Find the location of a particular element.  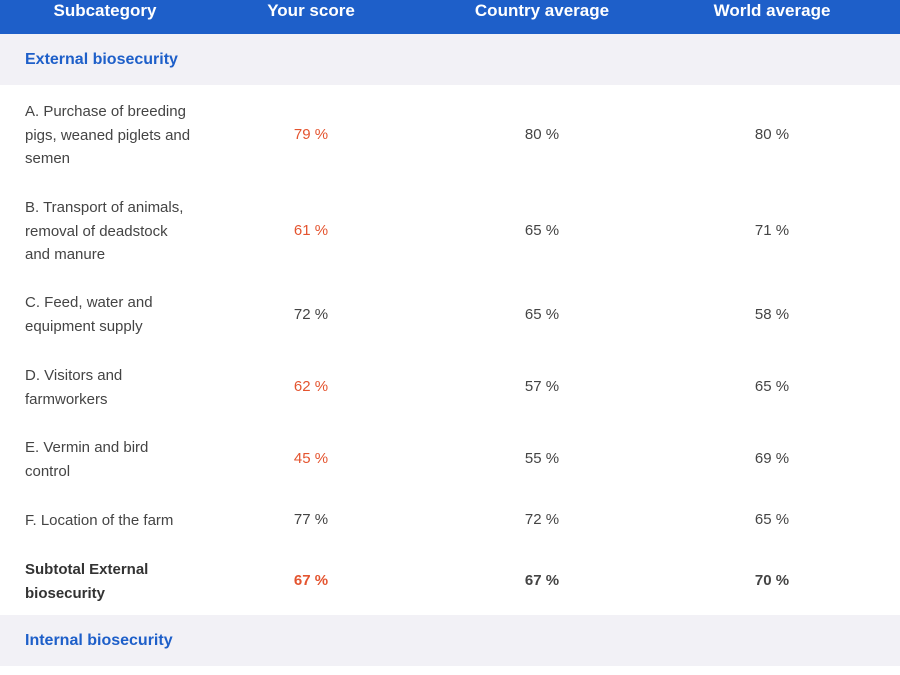

subtotal-country-average: 67 % is located at coordinates (542, 580).